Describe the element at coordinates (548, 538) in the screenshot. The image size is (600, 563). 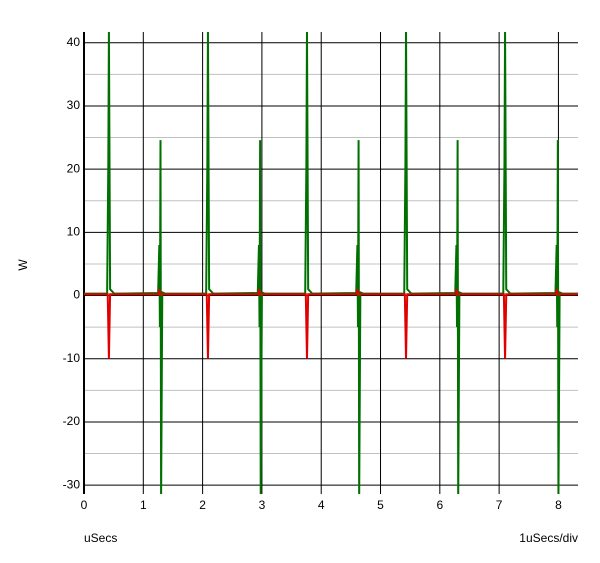
I see `x-scale-label: 1uSecs/div` at that location.